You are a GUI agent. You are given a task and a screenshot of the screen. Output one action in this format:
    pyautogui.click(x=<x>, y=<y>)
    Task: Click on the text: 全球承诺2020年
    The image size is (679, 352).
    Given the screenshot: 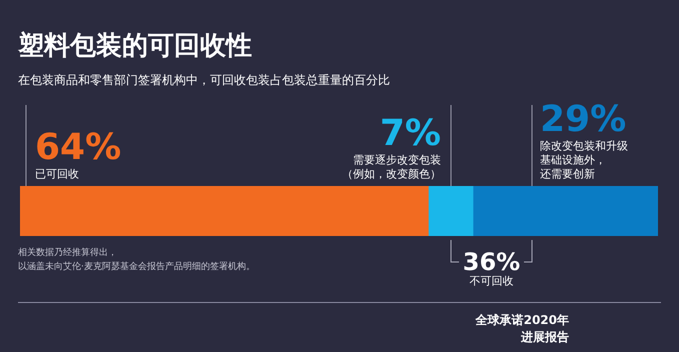 What is the action you would take?
    pyautogui.click(x=522, y=320)
    